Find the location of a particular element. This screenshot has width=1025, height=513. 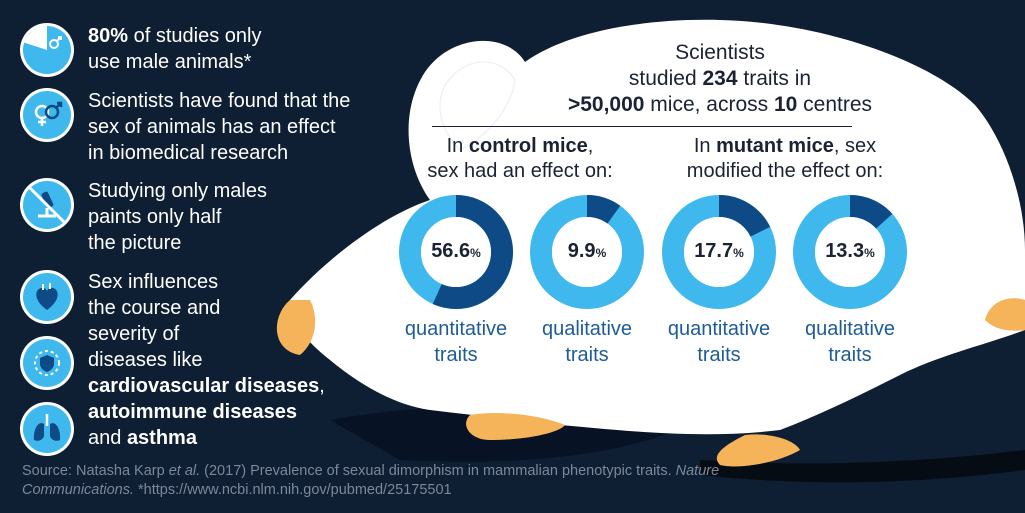

donut-label-4: qualitative traits is located at coordinates (850, 342).